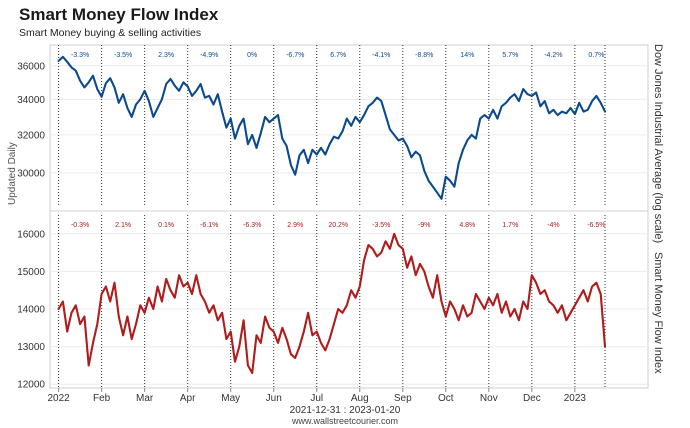 This screenshot has width=690, height=428. What do you see at coordinates (145, 398) in the screenshot?
I see `xtick-label: Mar` at bounding box center [145, 398].